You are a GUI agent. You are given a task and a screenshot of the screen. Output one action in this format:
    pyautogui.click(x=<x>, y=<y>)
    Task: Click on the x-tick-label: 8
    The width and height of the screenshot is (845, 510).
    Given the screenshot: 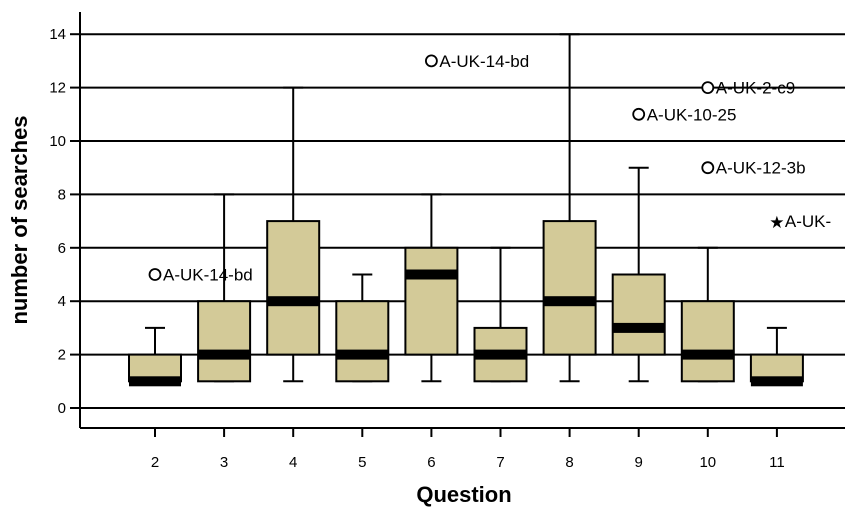 What is the action you would take?
    pyautogui.click(x=569, y=462)
    